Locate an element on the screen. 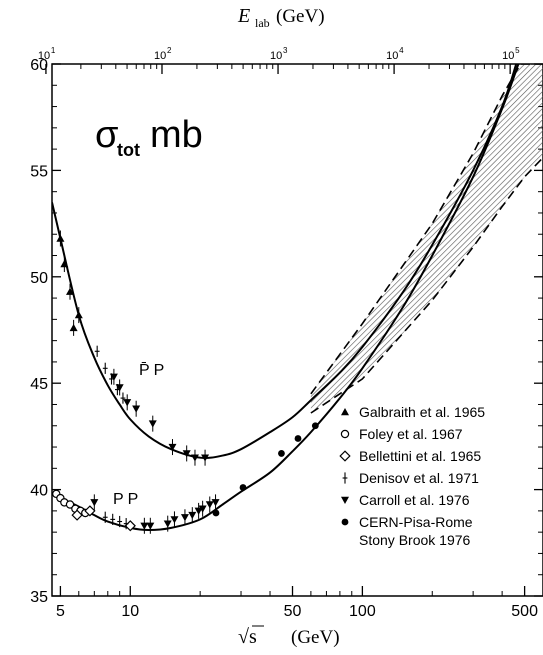 The width and height of the screenshot is (543, 655). x-tick-label: 50 is located at coordinates (293, 611).